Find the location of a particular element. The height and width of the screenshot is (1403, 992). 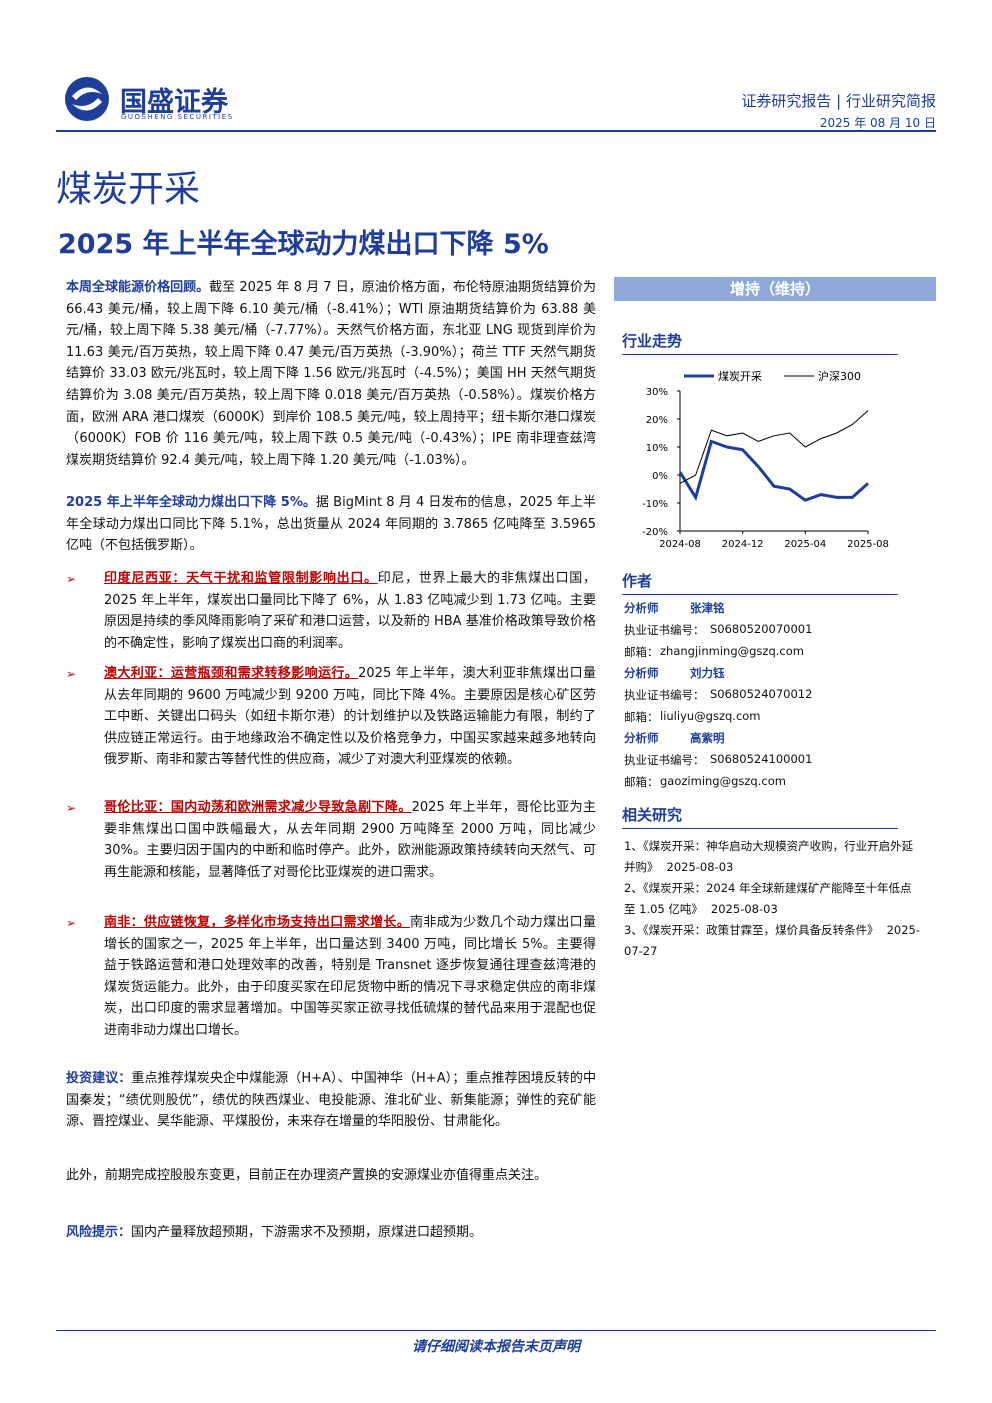

x-tick-label: 2024-12 is located at coordinates (743, 544).